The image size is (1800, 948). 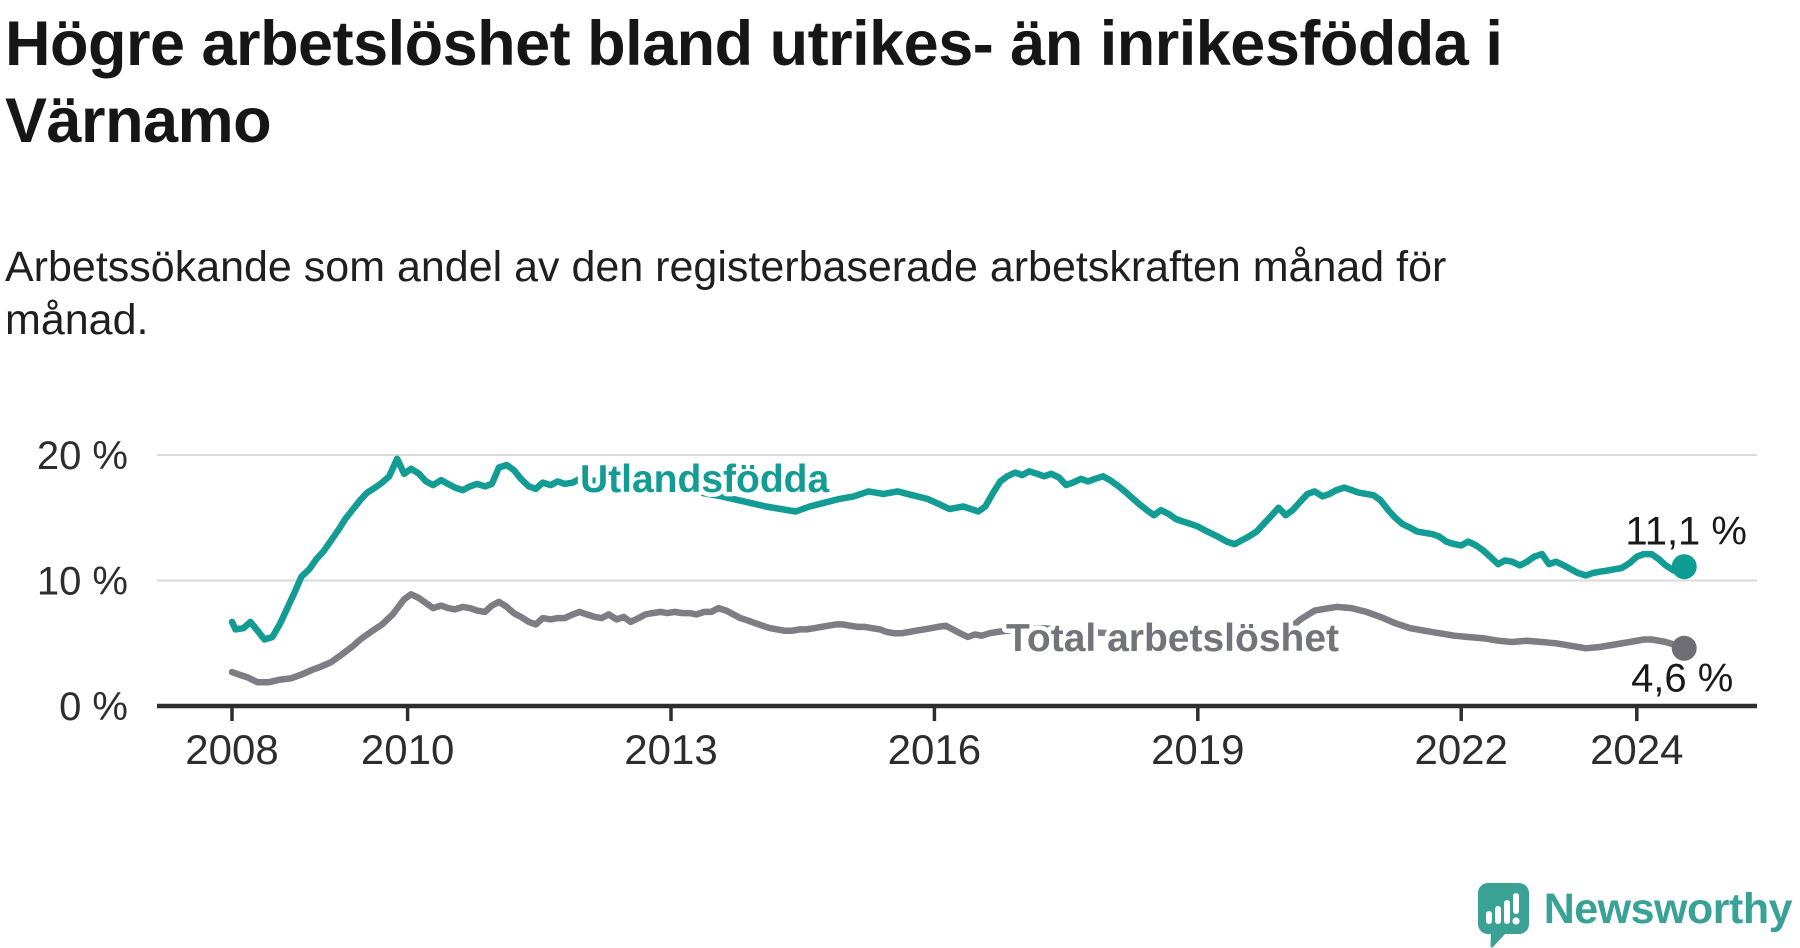 I want to click on series-line-total, so click(x=958, y=638).